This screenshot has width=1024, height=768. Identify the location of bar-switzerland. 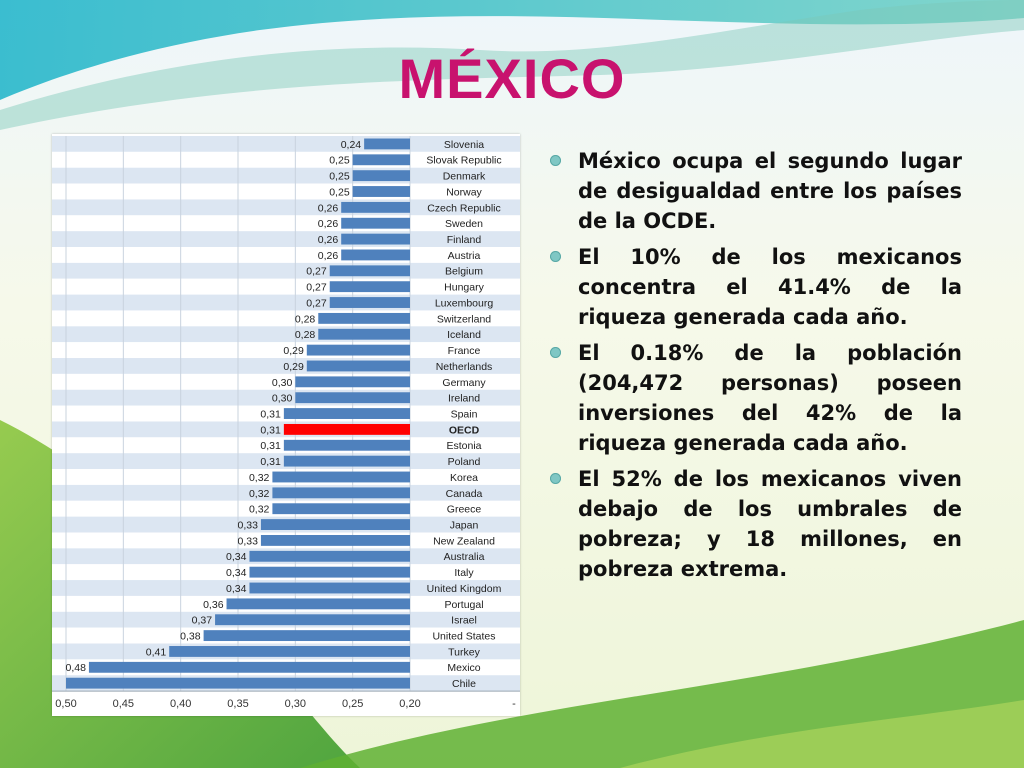
(364, 318).